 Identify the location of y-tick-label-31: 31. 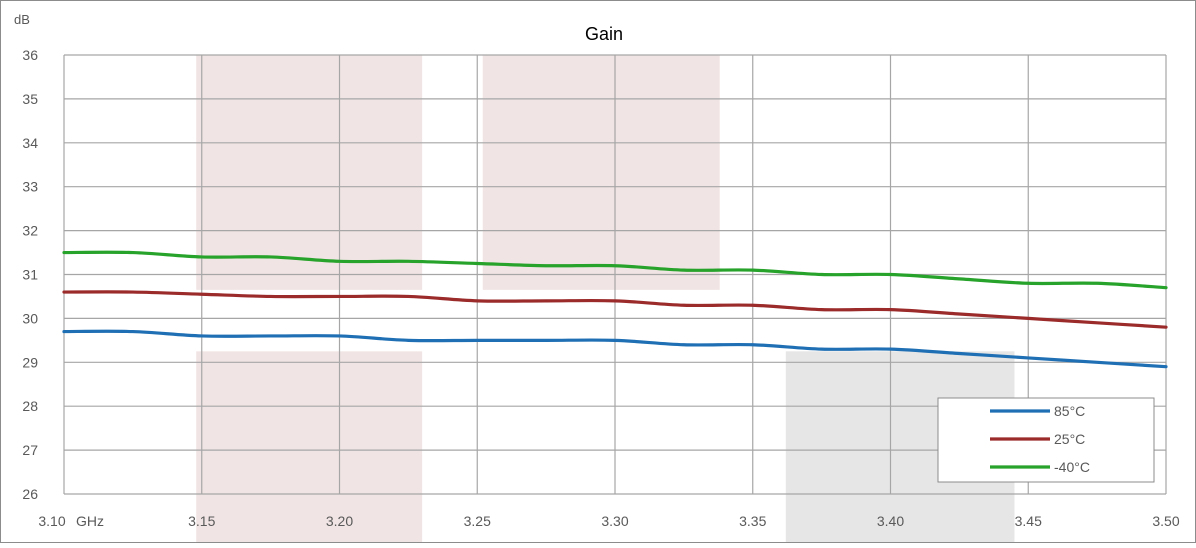
(30, 275).